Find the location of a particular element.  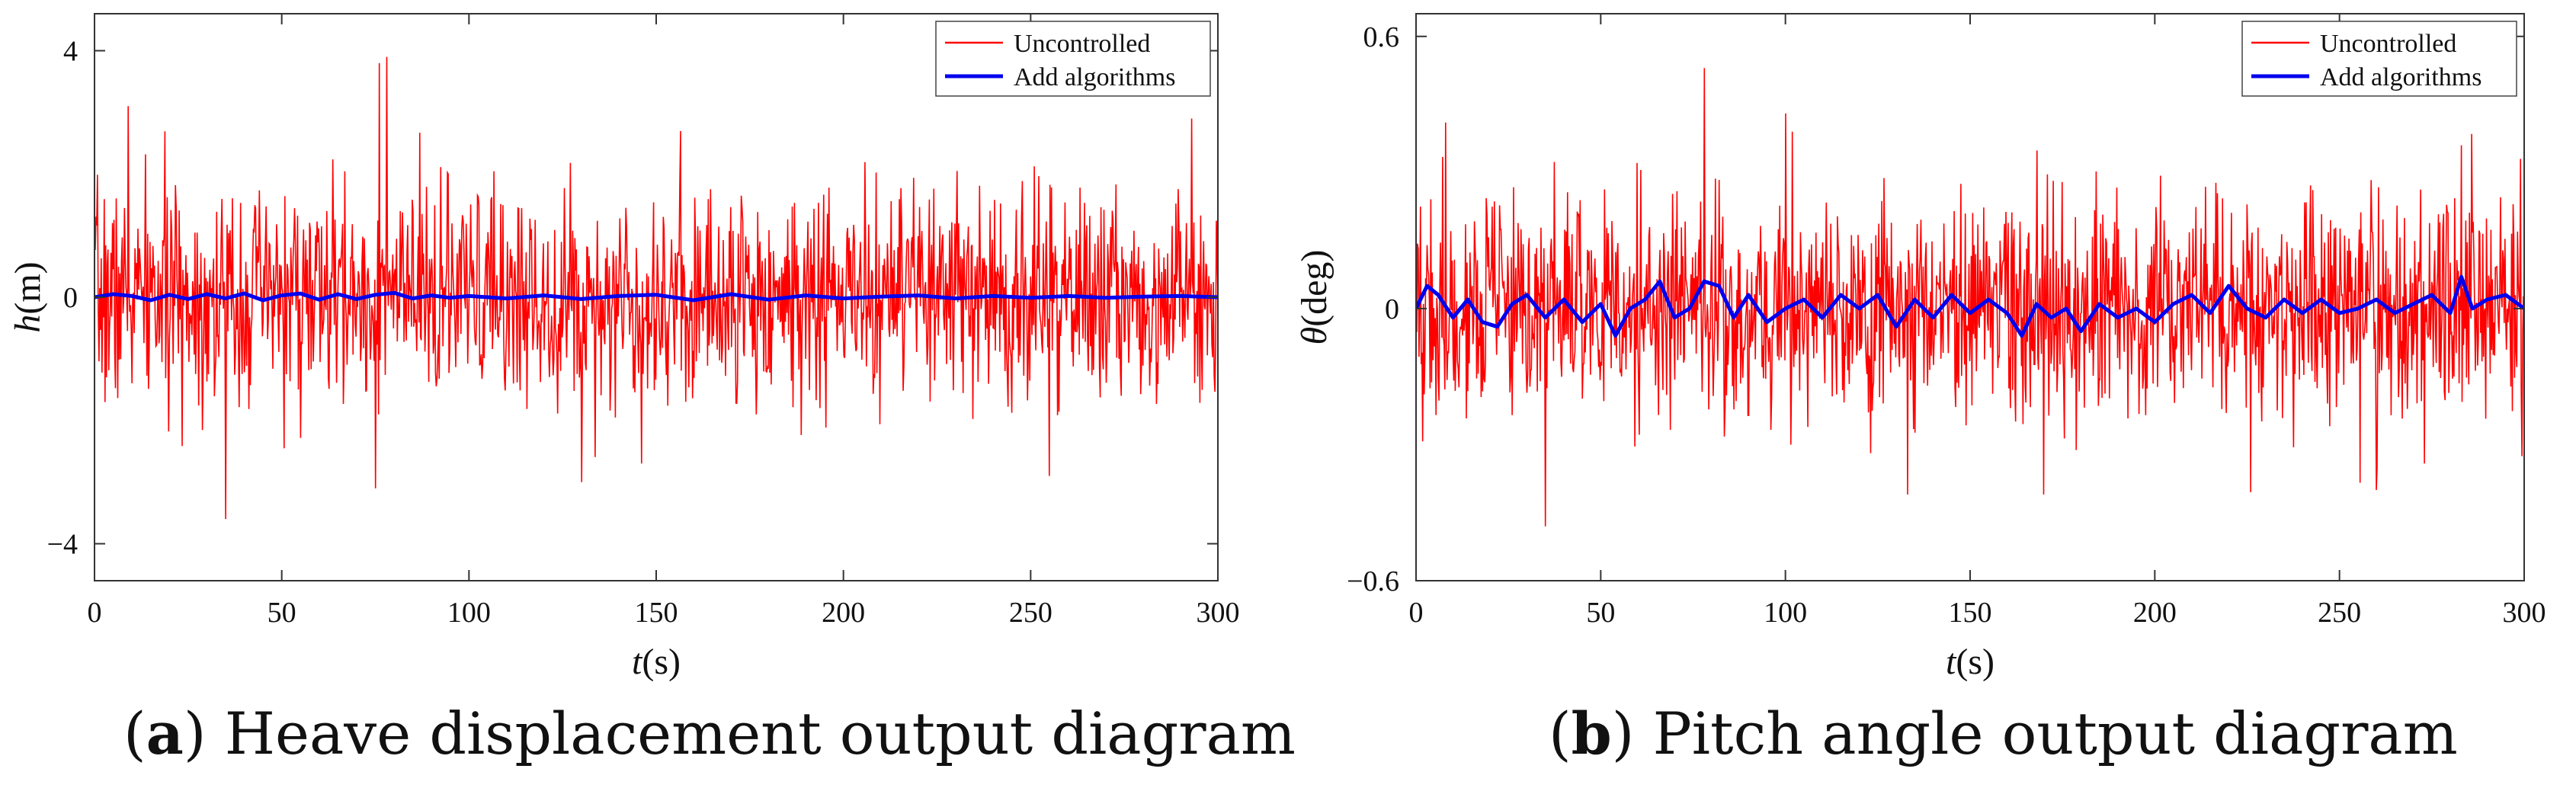

panel-b-xtick-label: 200 is located at coordinates (2155, 613).